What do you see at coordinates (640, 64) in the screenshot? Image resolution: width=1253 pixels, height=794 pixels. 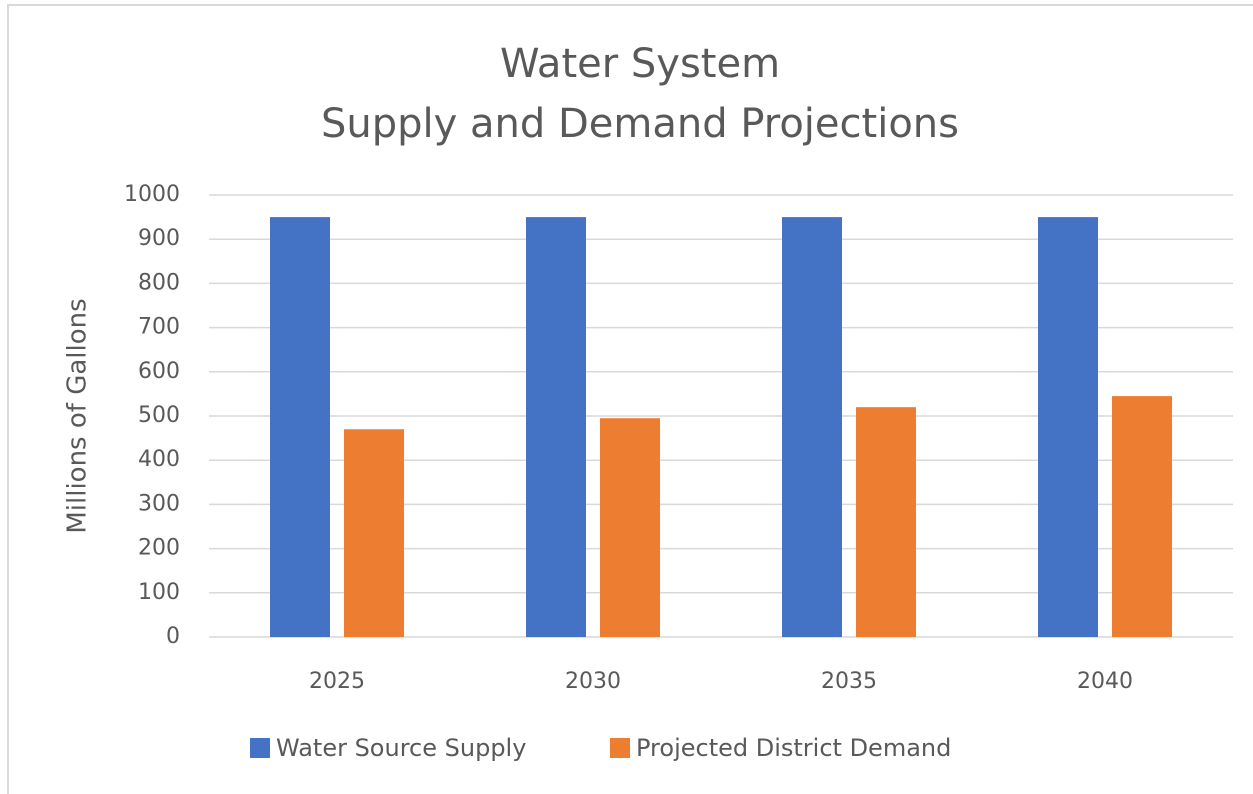 I see `chart-title: Water System` at bounding box center [640, 64].